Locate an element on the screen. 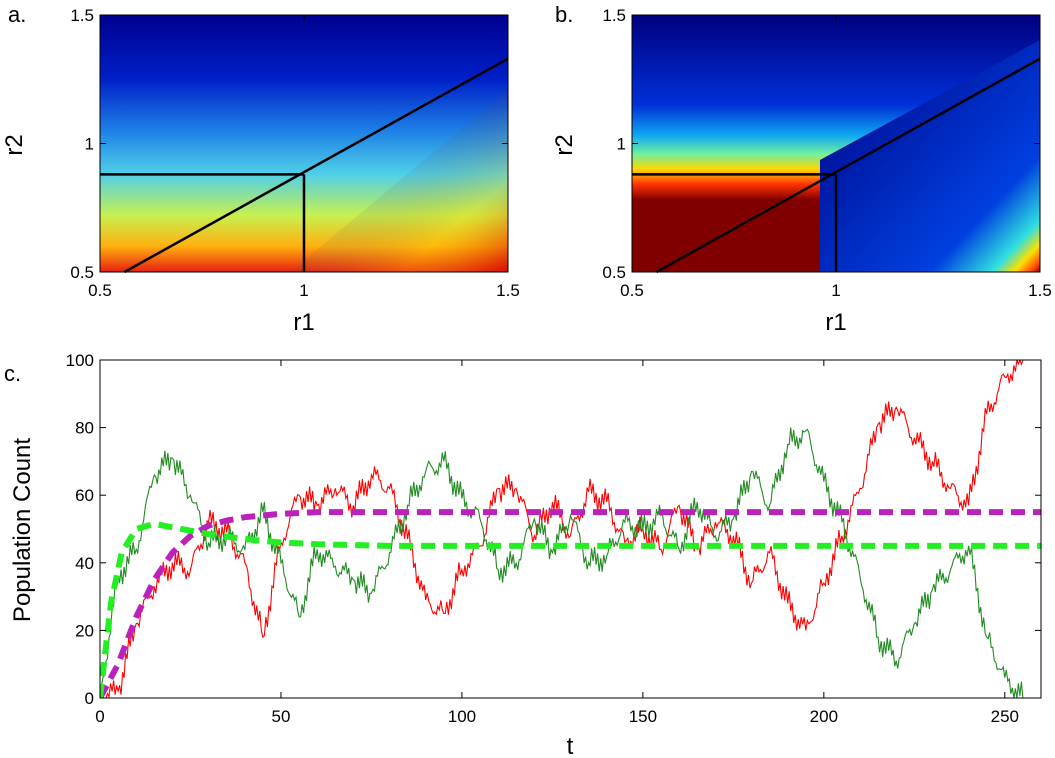 Image resolution: width=1055 pixels, height=758 pixels. y-tick-label: 100 is located at coordinates (80, 360).